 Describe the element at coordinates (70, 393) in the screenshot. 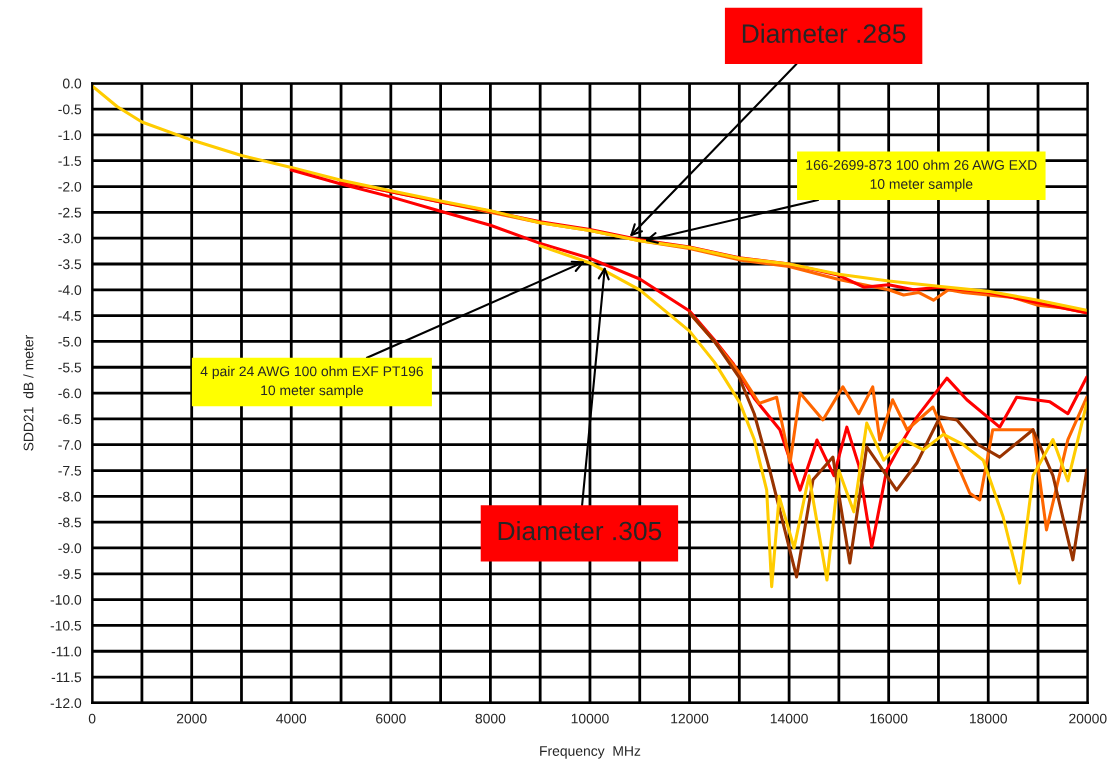

I see `y-tick-label: -6.0` at that location.